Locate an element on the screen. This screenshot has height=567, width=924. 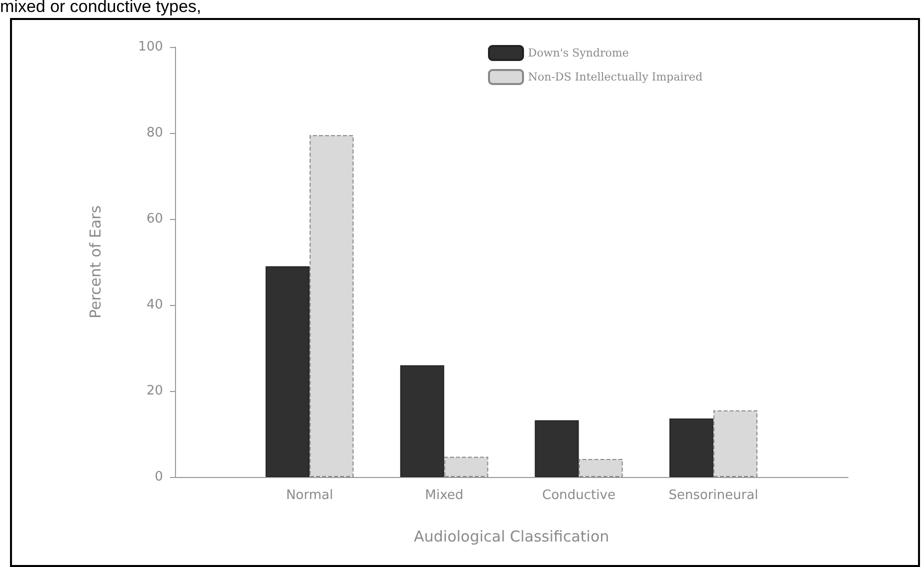
text: mixed or conductive types, is located at coordinates (101, 8).